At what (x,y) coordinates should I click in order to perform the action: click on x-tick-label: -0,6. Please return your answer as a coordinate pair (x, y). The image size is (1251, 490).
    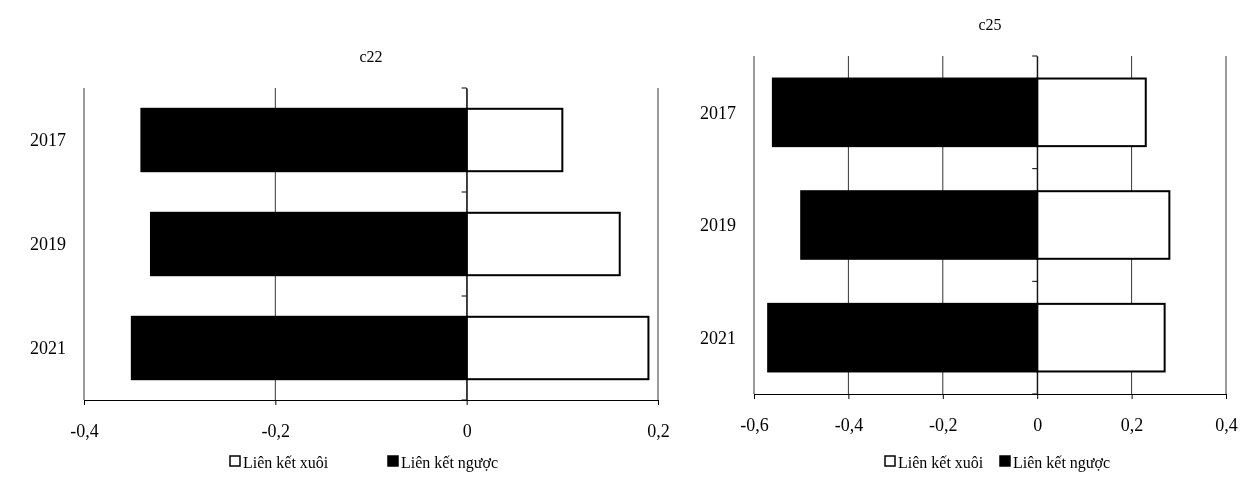
    Looking at the image, I should click on (754, 424).